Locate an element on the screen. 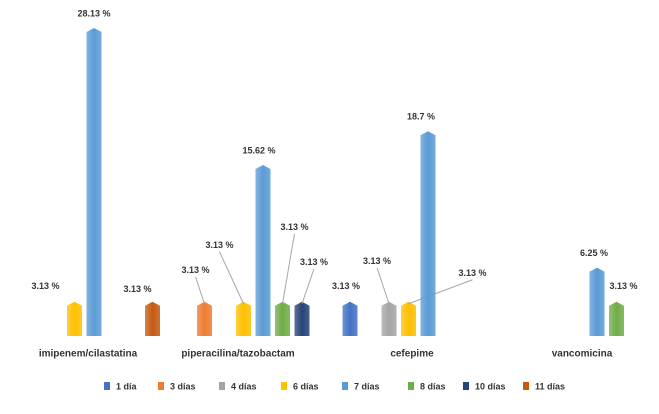  data-label: 28.13 % is located at coordinates (93, 13).